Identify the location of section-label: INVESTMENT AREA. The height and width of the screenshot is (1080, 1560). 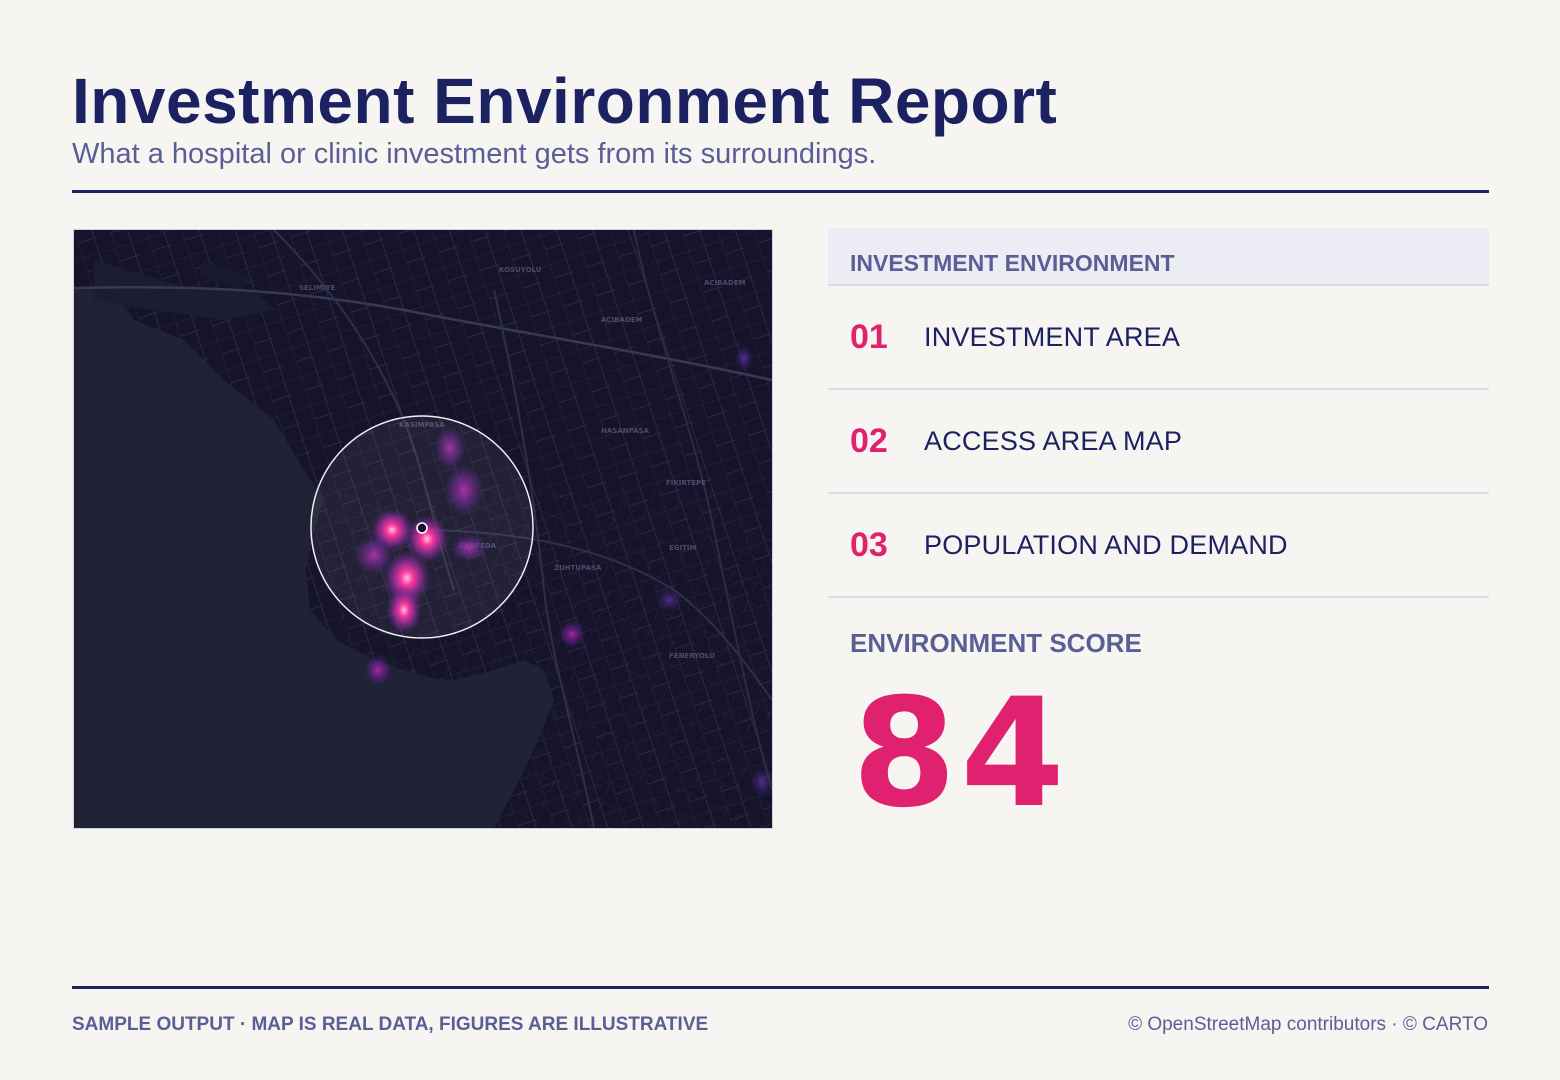
(1052, 336).